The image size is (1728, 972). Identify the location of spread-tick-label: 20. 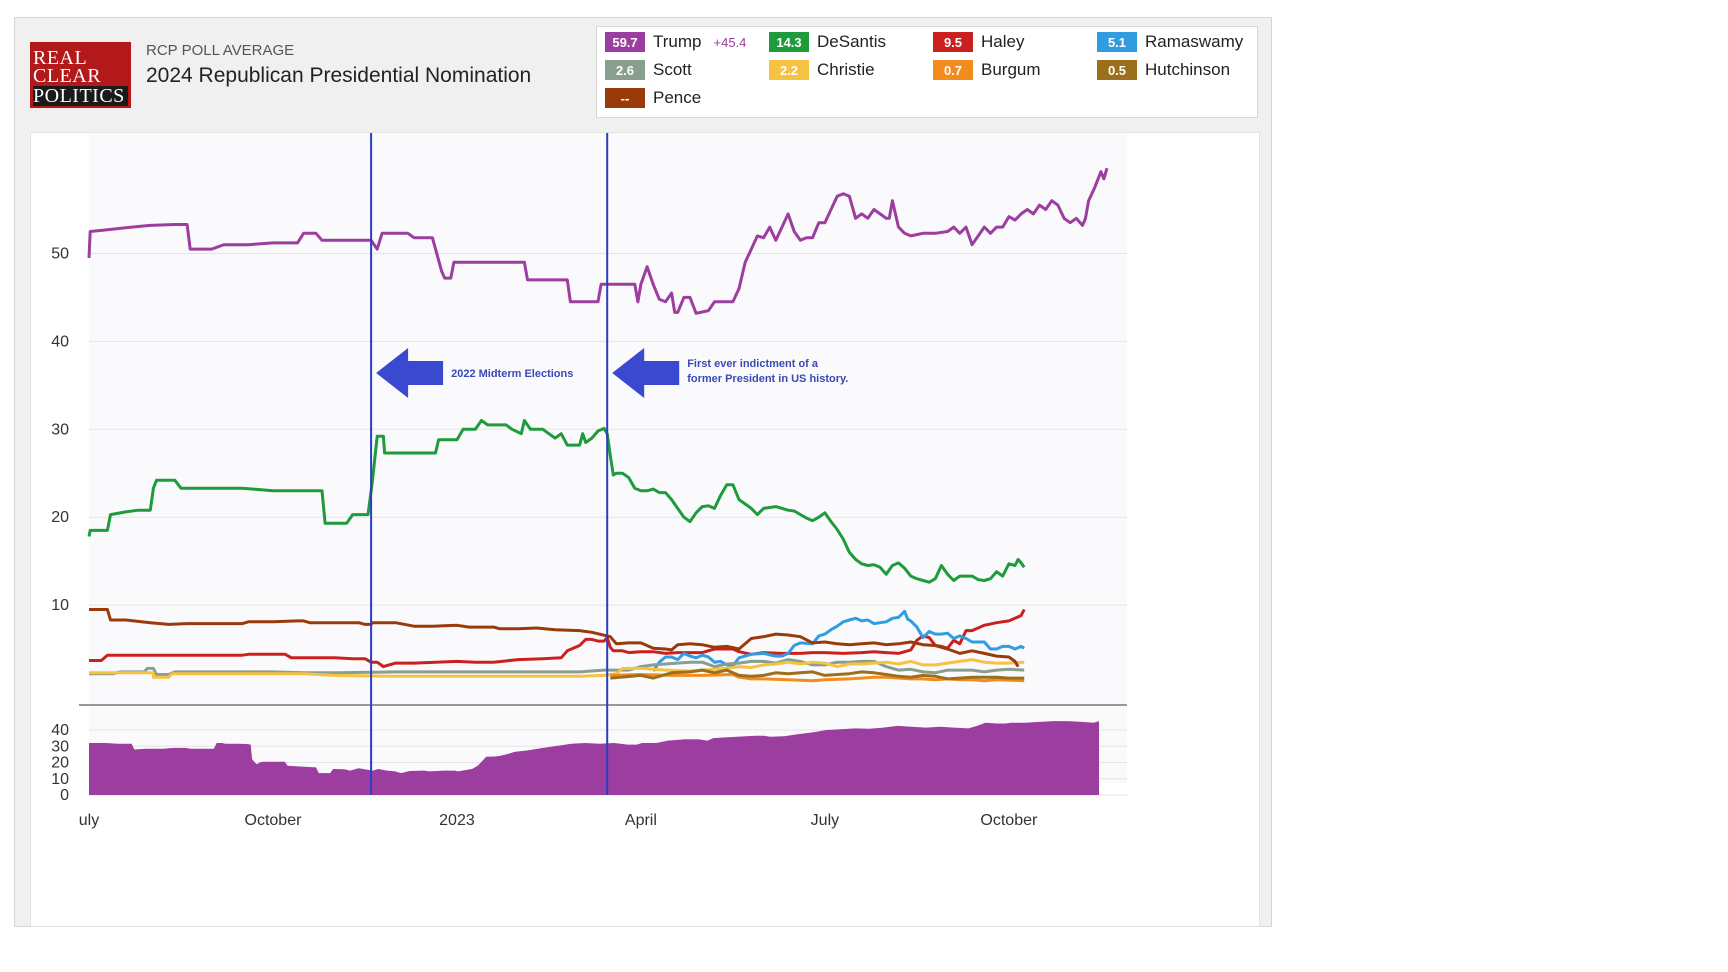
(60, 763).